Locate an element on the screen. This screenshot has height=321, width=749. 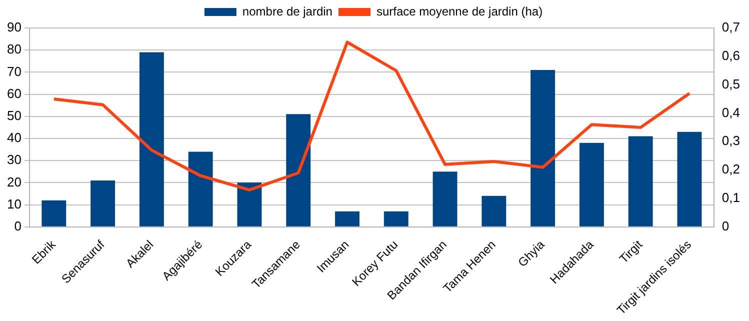
y2-tick-label: 0,7 is located at coordinates (731, 27).